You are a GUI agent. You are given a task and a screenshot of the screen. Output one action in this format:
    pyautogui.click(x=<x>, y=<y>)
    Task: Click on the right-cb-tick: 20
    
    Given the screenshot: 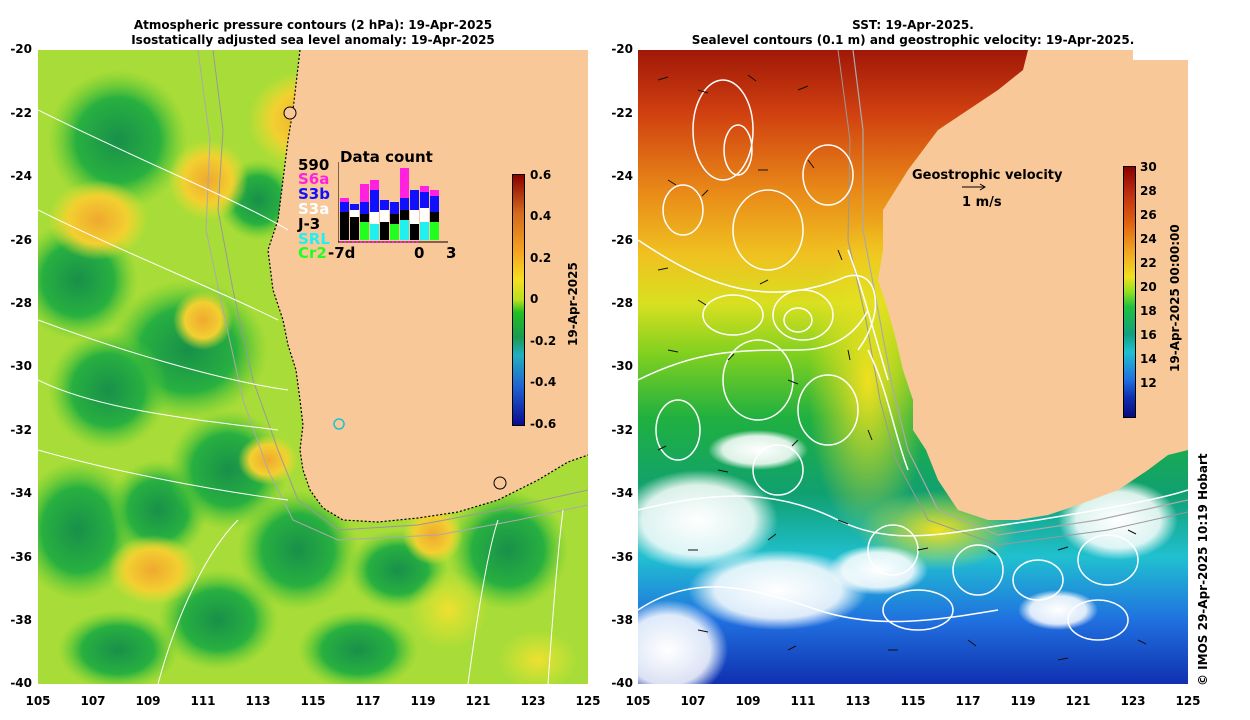 What is the action you would take?
    pyautogui.click(x=1148, y=287)
    